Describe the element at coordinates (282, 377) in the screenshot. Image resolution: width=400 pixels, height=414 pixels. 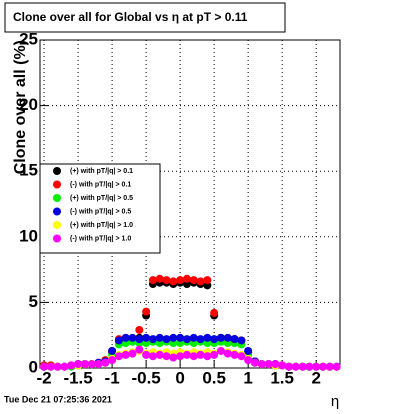
I see `x-tick-label: 1.5` at that location.